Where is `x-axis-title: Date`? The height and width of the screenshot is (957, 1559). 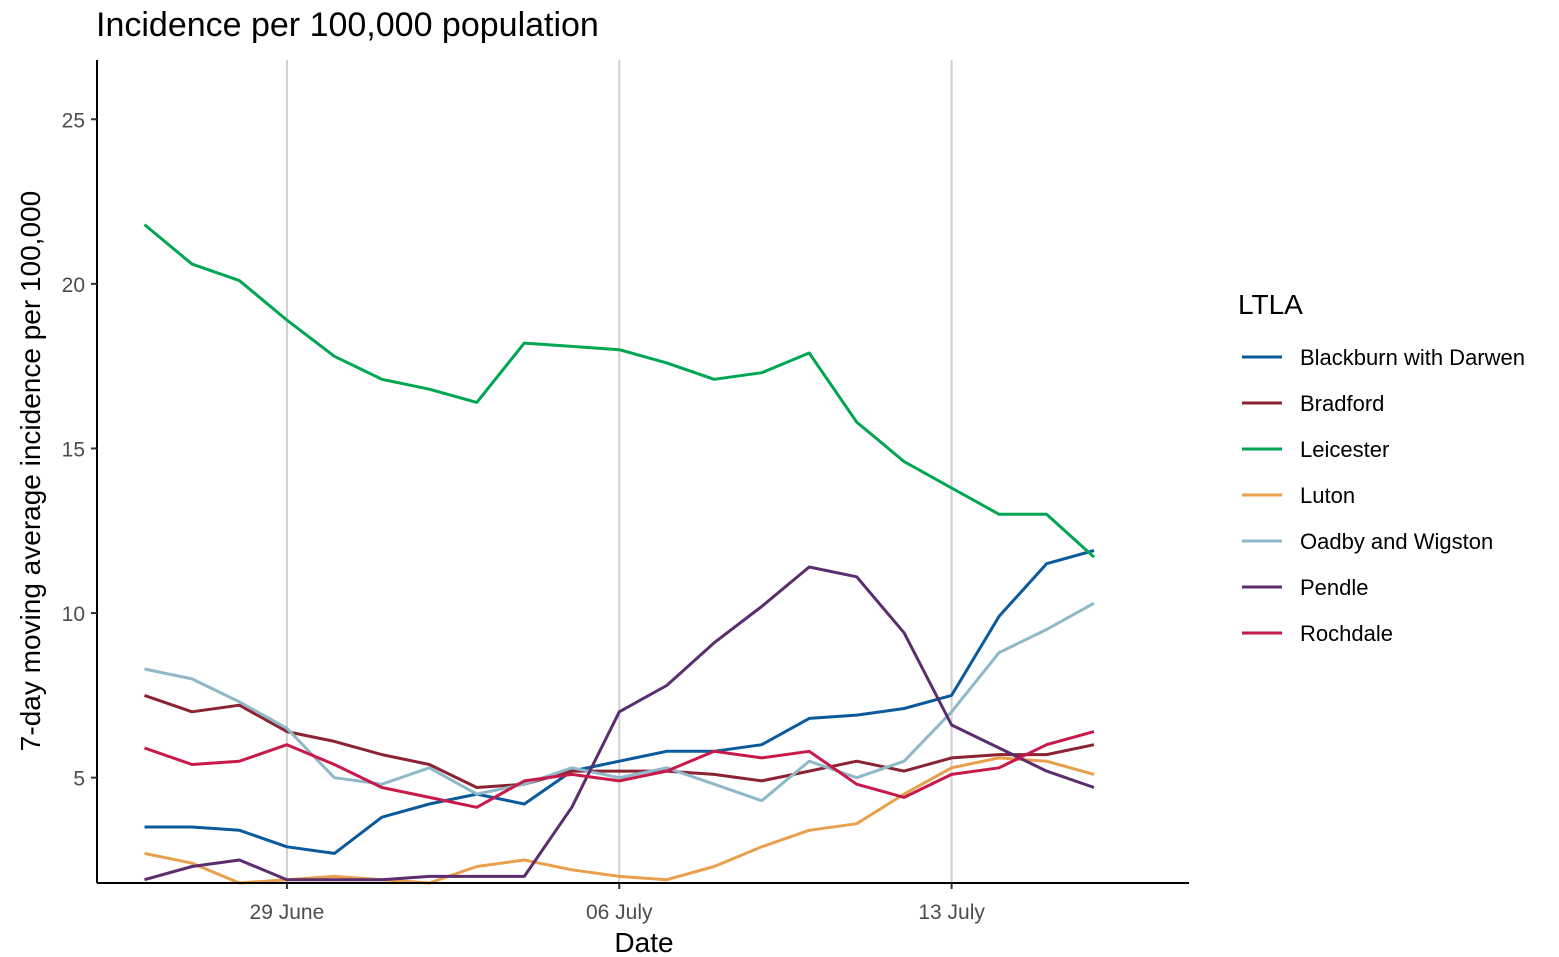 x-axis-title: Date is located at coordinates (643, 942).